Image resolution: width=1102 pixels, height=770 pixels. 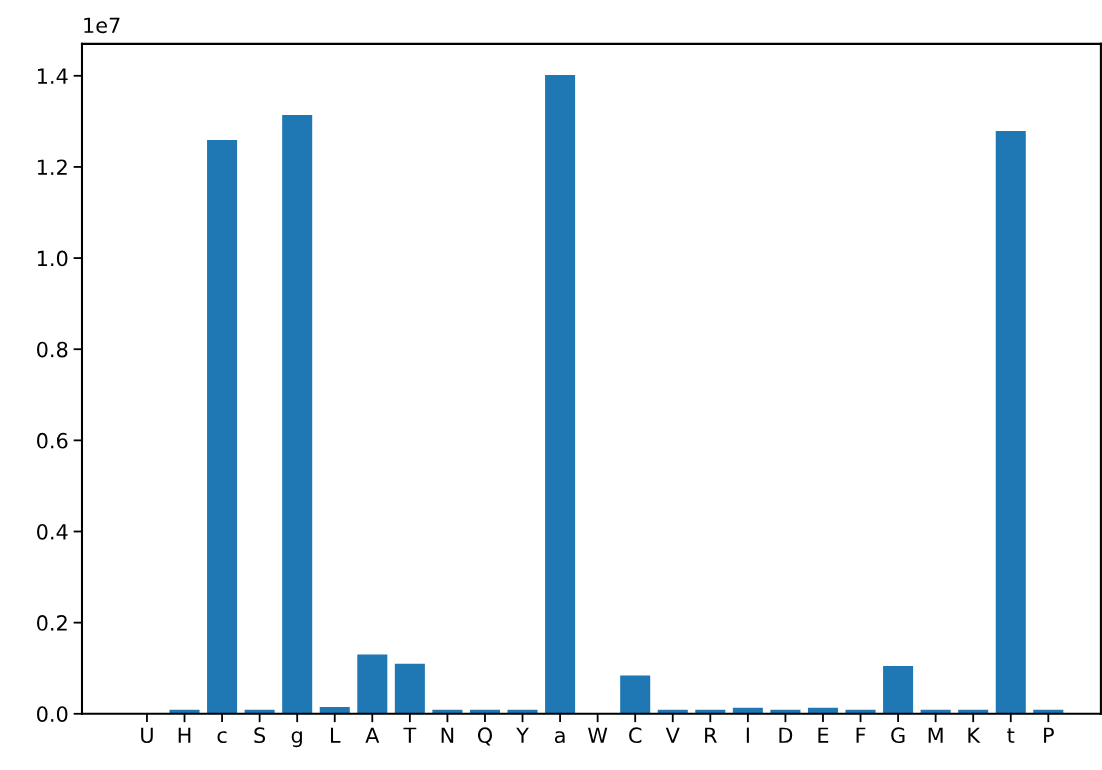 I want to click on x-tick-label: Y, so click(x=522, y=735).